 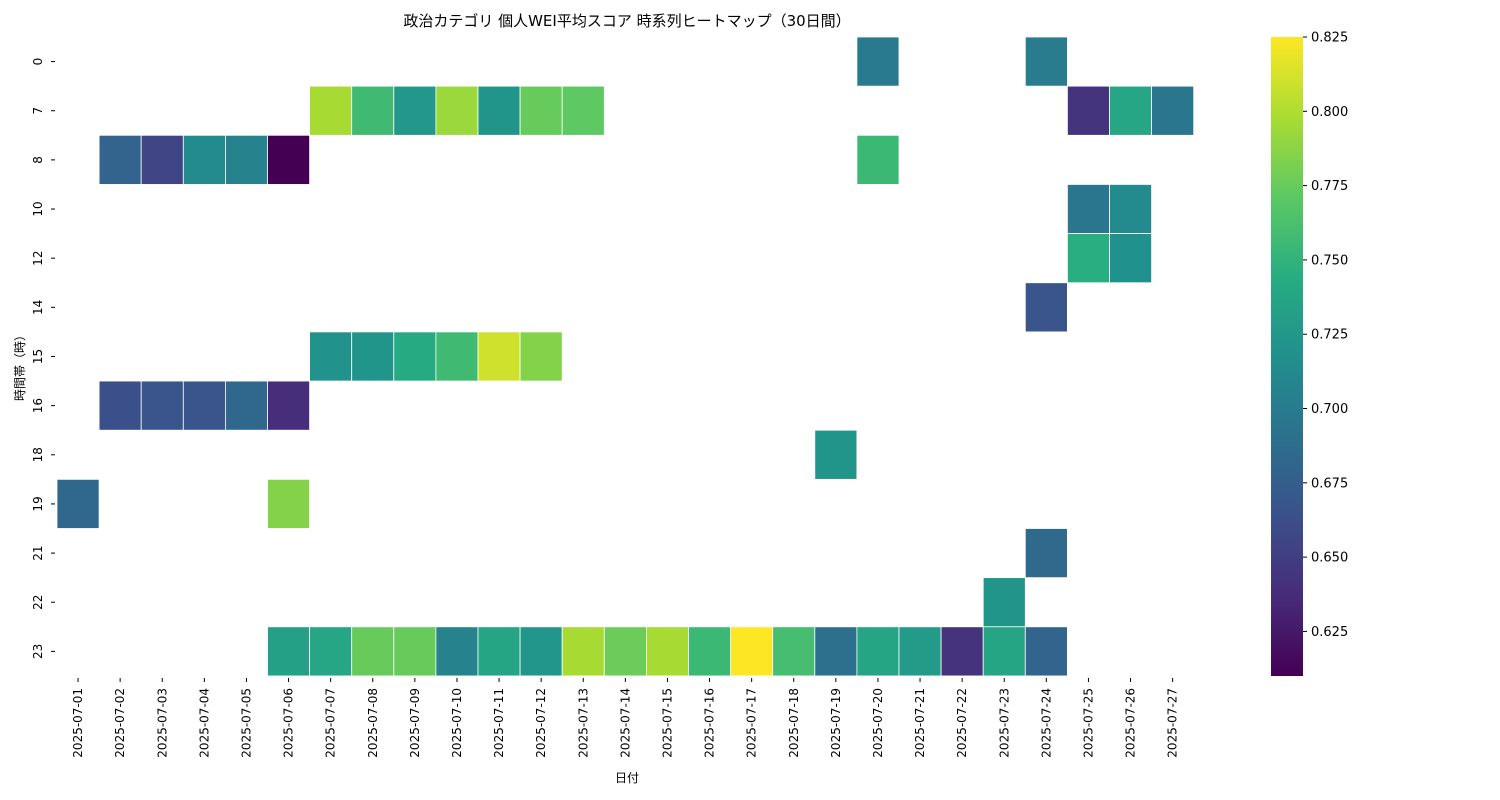 I want to click on x-tick-label: 2025-07-09, so click(x=415, y=723).